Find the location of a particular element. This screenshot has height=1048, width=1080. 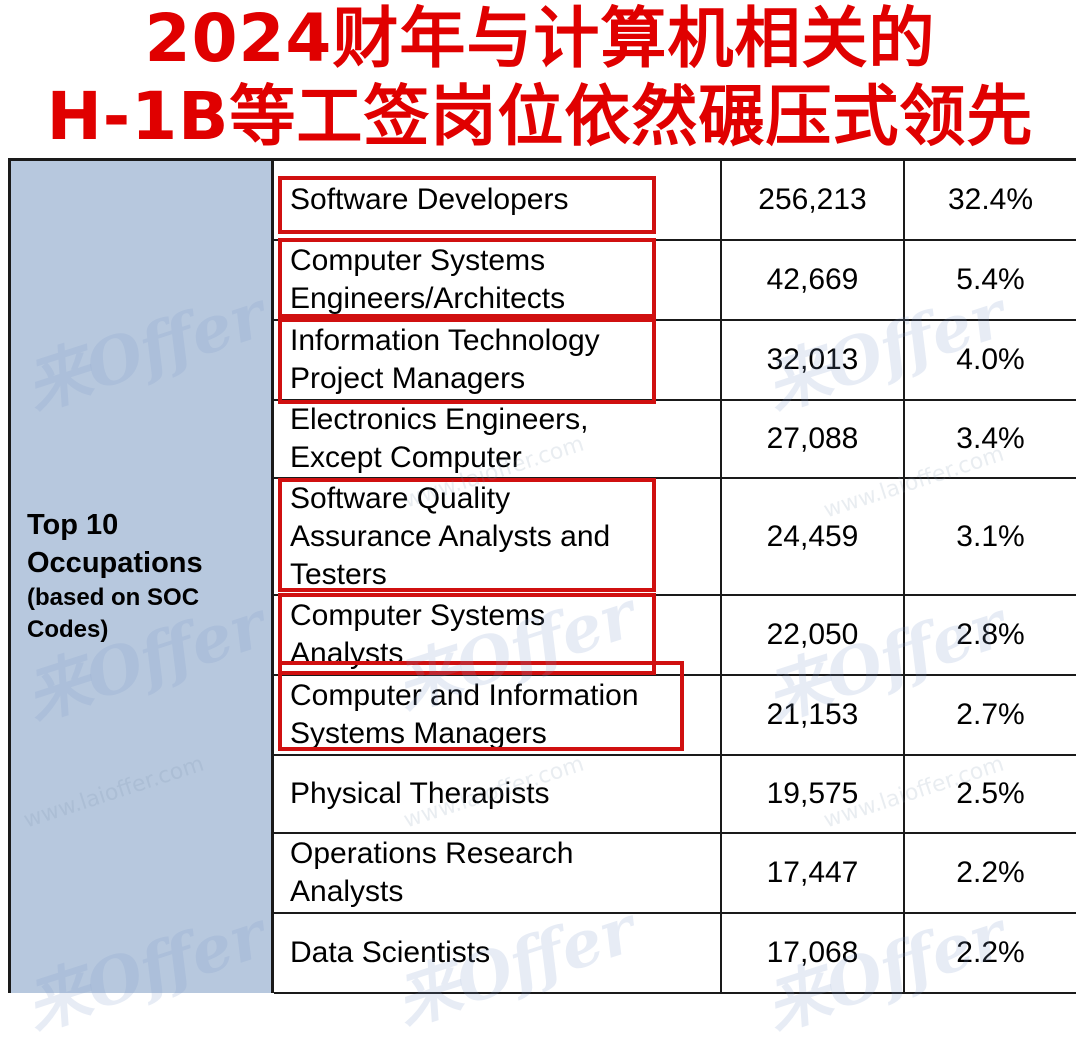

headline-line-2: H-1B等工签岗位依然碾压式领先 is located at coordinates (540, 116).